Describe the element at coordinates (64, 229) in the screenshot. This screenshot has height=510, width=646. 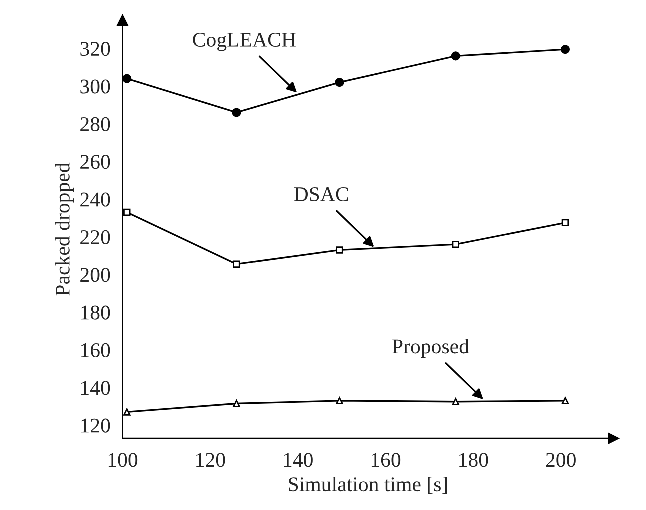
I see `y-axis-title: Packed dropped` at that location.